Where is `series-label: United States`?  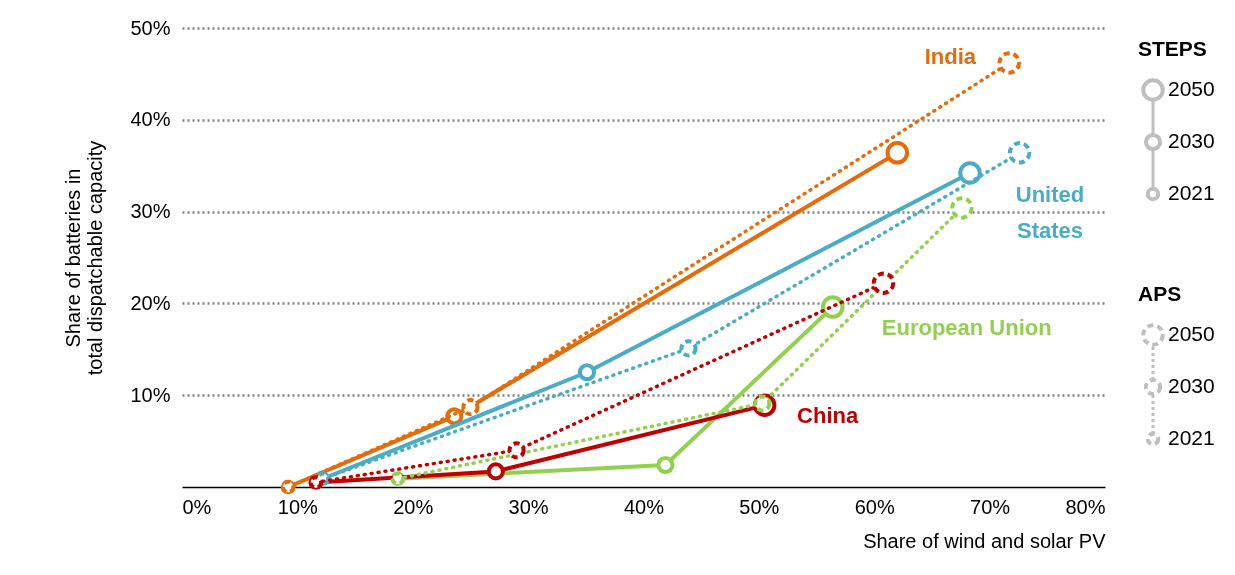 series-label: United States is located at coordinates (1050, 213).